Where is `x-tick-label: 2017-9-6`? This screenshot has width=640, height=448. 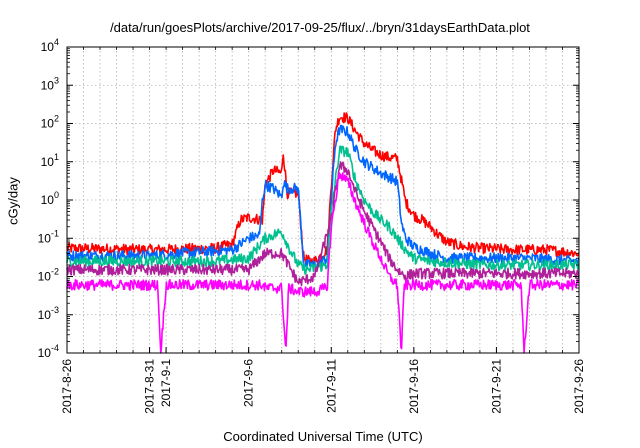
x-tick-label: 2017-9-6 is located at coordinates (249, 383).